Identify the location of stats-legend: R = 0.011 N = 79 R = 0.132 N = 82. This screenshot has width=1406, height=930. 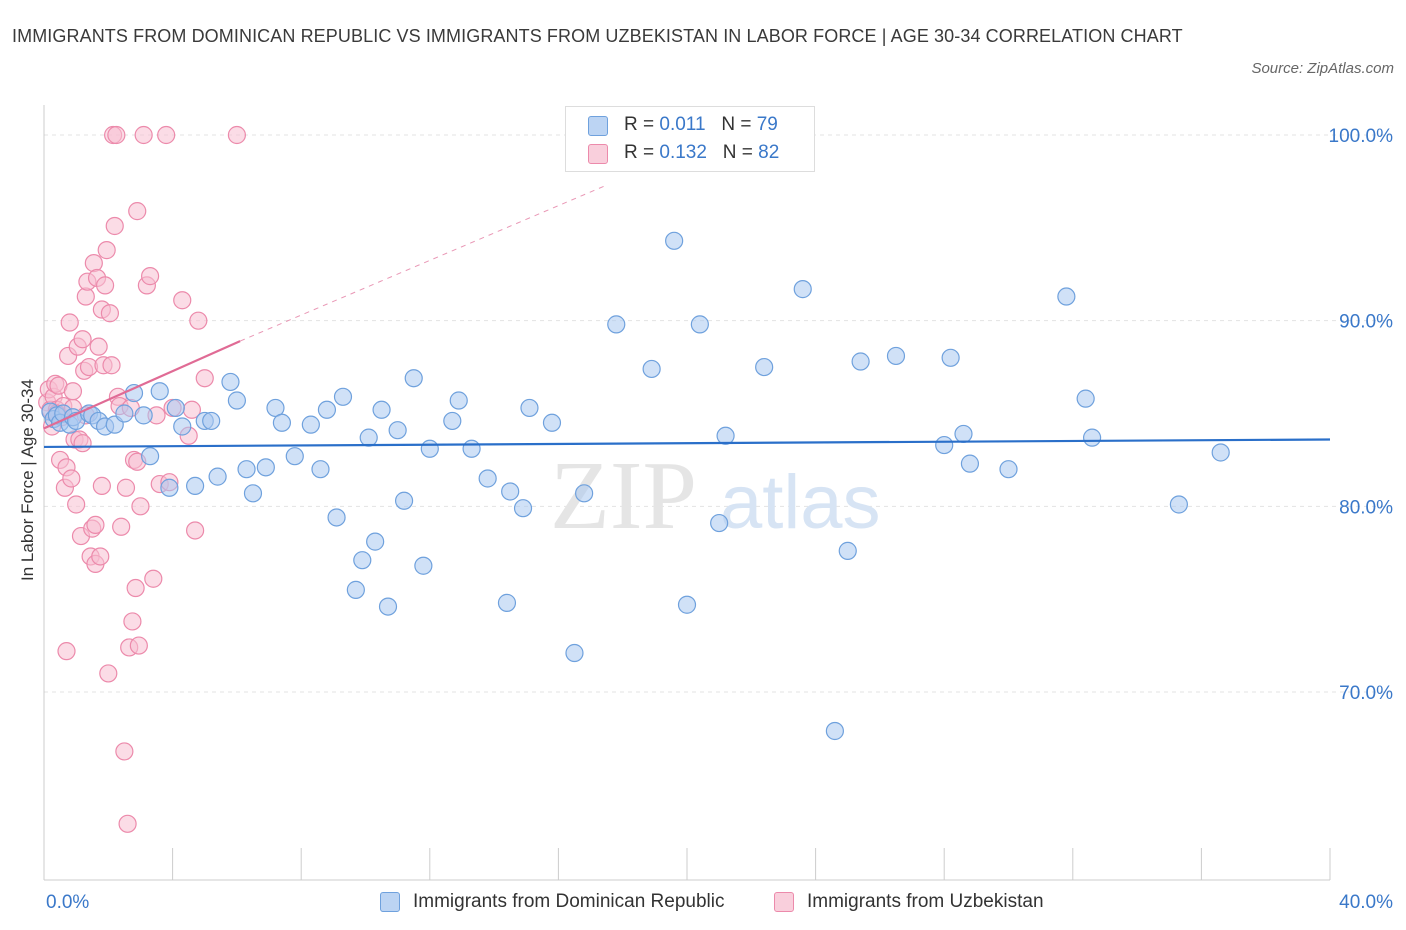
(690, 139).